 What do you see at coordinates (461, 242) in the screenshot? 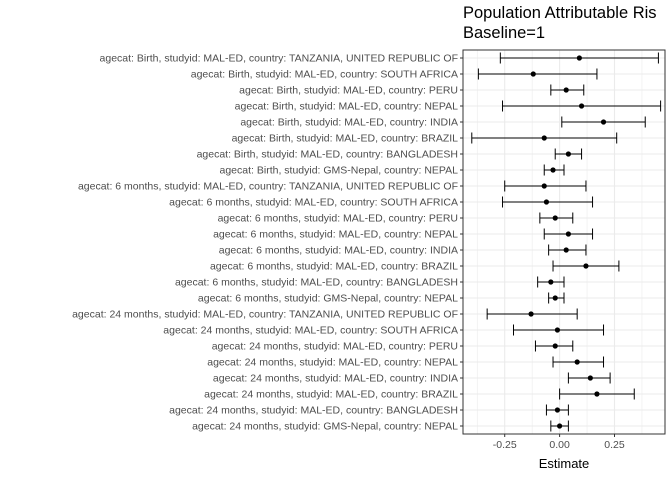
I see `y-axis-ticks` at bounding box center [461, 242].